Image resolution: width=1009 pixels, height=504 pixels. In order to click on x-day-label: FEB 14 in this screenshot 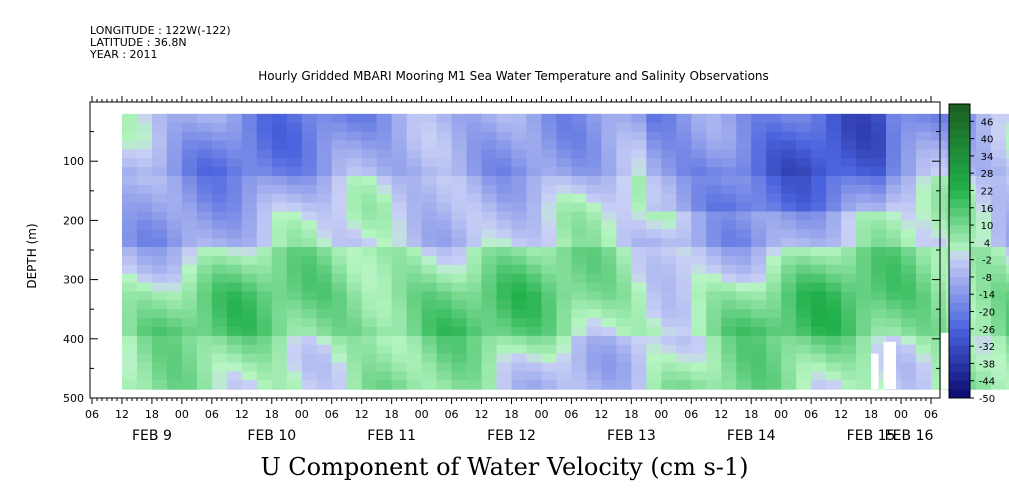, I will do `click(751, 436)`.